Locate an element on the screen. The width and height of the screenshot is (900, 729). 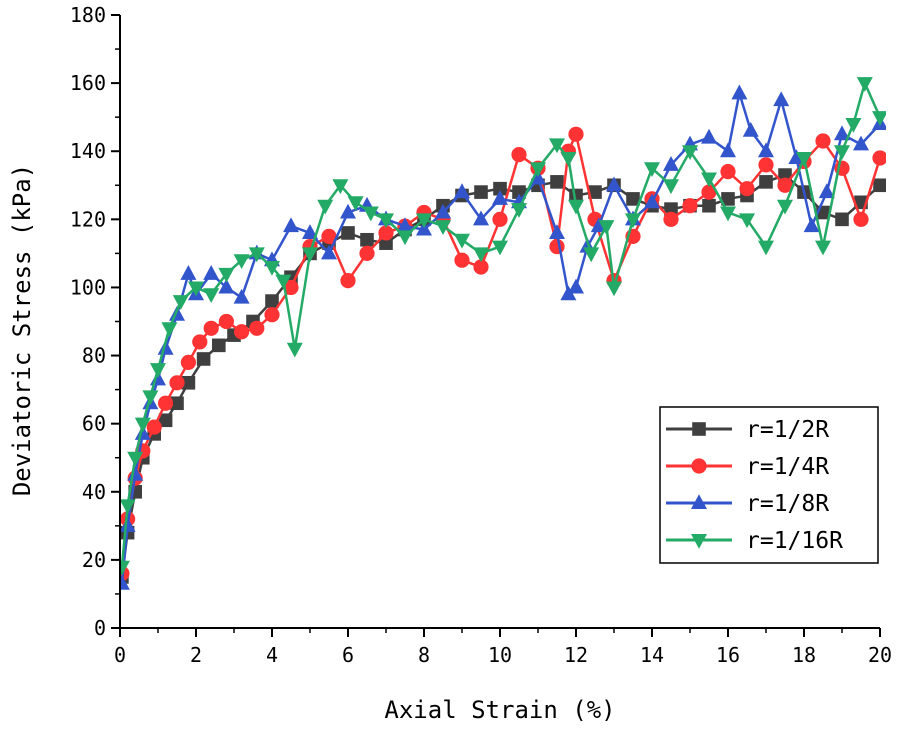
x-tick-label: 18 is located at coordinates (804, 655).